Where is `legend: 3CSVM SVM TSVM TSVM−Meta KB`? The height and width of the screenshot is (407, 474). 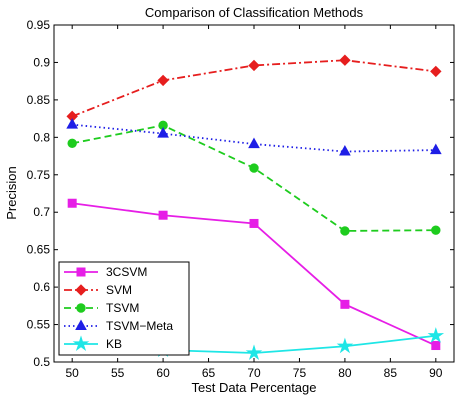
legend: 3CSVM SVM TSVM TSVM−Meta KB is located at coordinates (124, 308).